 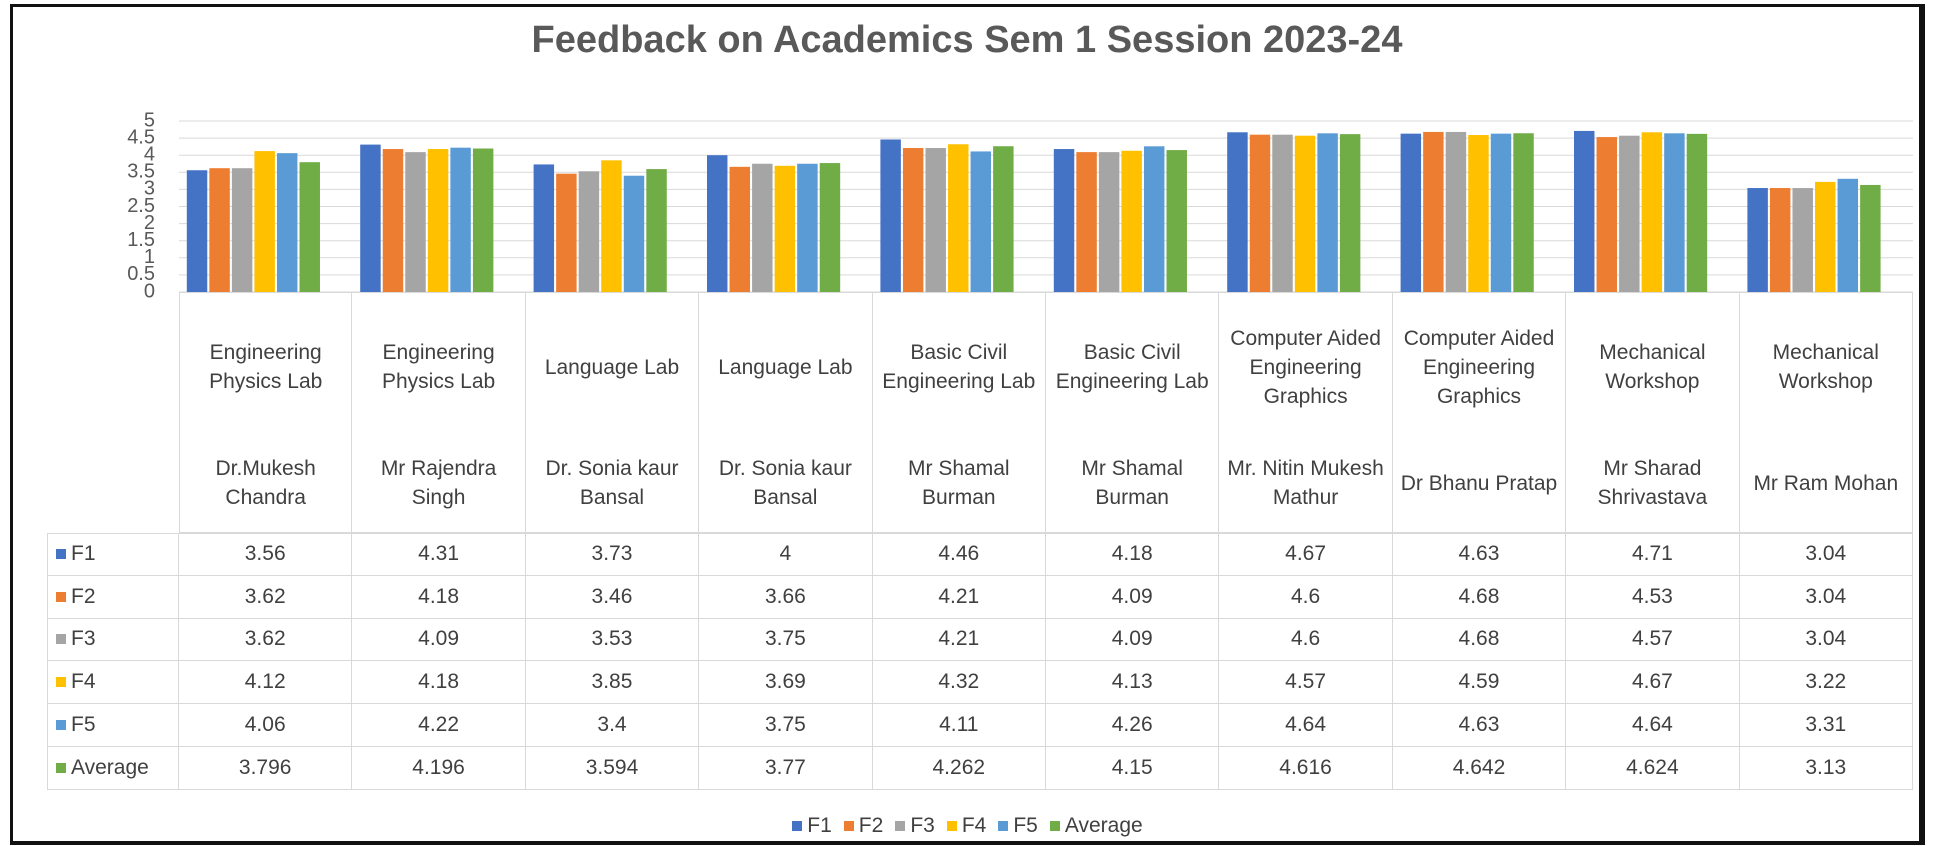 What do you see at coordinates (1479, 483) in the screenshot?
I see `teacher-label: Dr Bhanu Pratap` at bounding box center [1479, 483].